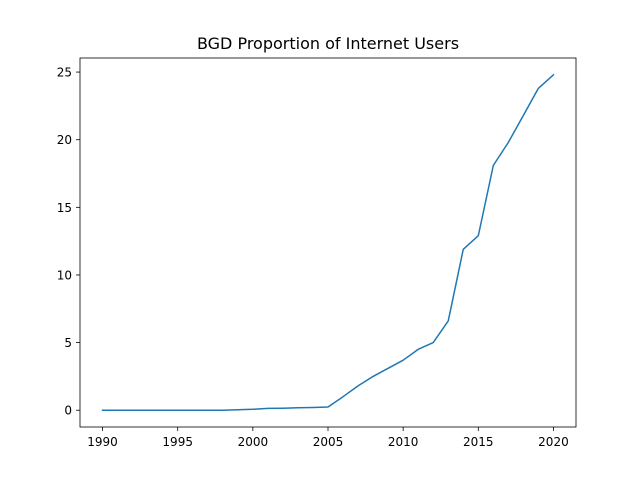 The width and height of the screenshot is (640, 485). What do you see at coordinates (328, 442) in the screenshot?
I see `x-tick-label: 2005` at bounding box center [328, 442].